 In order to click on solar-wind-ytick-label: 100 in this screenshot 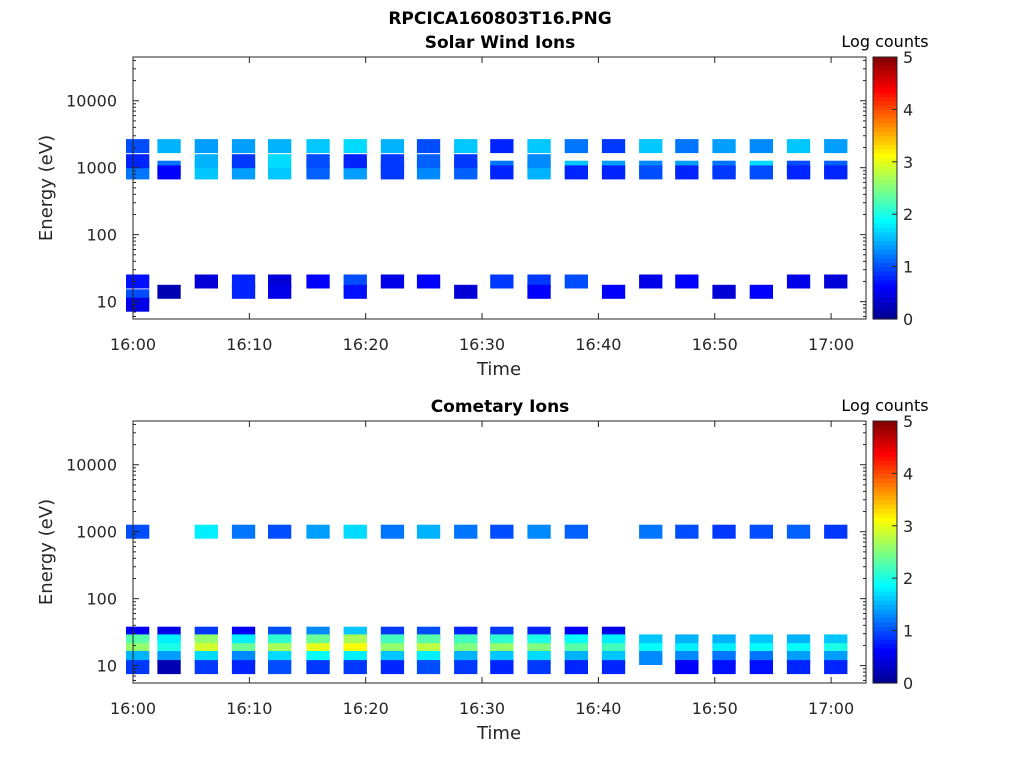, I will do `click(101, 235)`.